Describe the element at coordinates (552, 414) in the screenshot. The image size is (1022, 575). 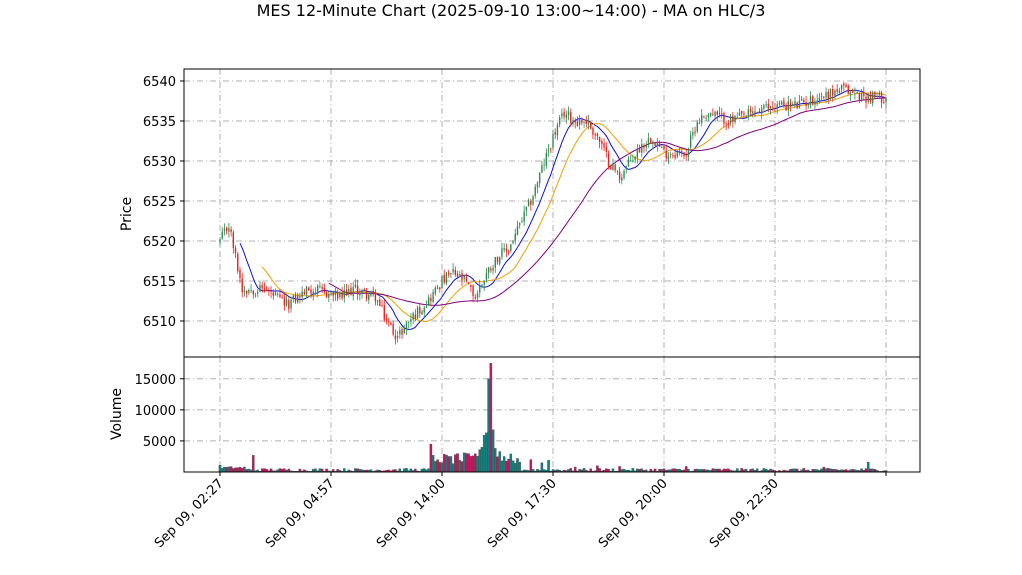
I see `volume-panel-frame` at that location.